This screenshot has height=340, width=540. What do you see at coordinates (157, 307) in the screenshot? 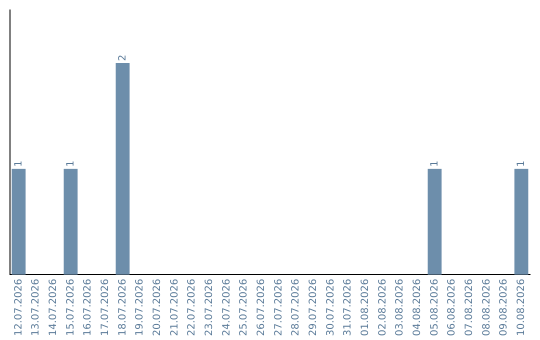
I see `x-tick-label: 20.07.2026` at bounding box center [157, 307].